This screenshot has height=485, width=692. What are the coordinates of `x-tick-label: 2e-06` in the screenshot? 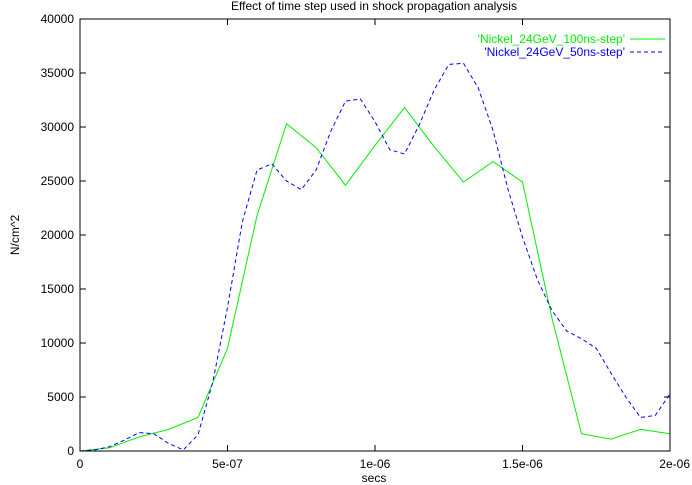 It's located at (674, 464).